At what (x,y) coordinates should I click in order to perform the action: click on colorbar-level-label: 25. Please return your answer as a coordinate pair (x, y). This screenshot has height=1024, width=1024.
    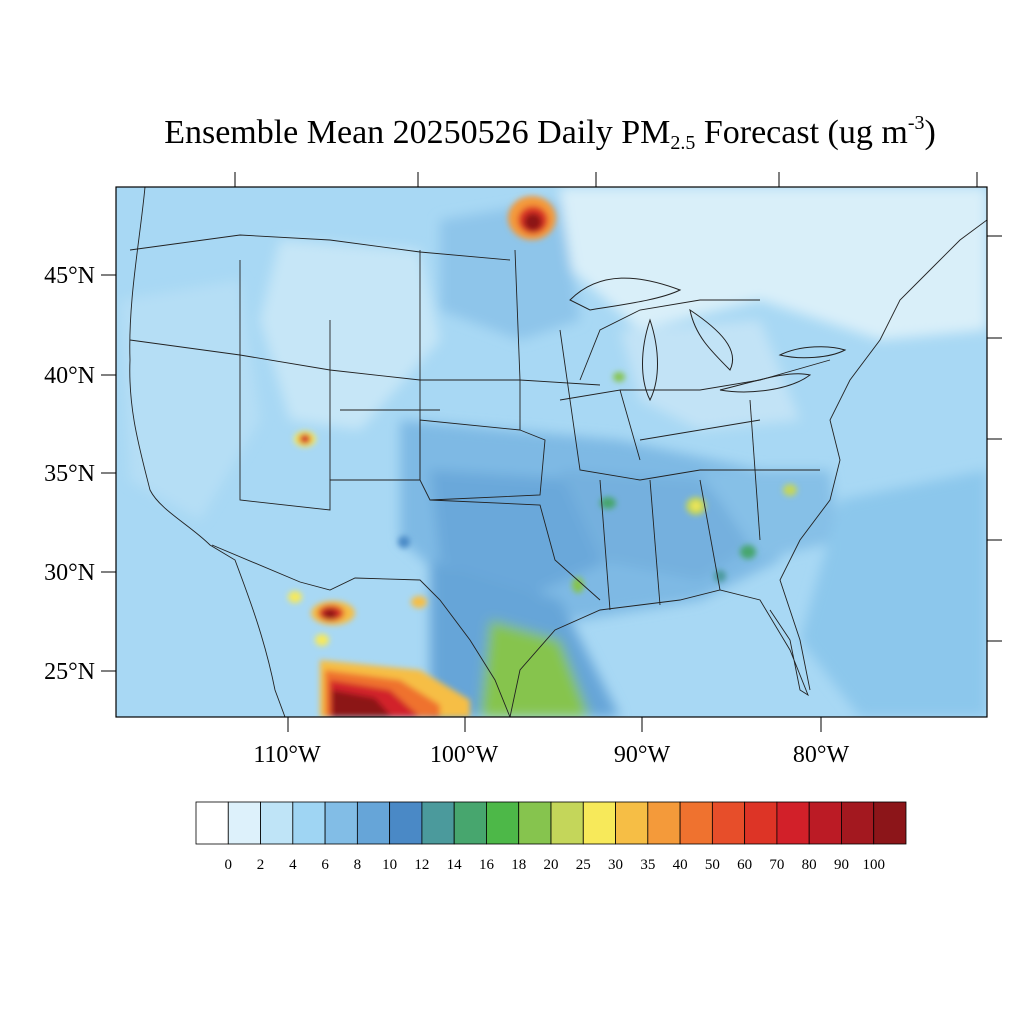
    Looking at the image, I should click on (583, 865).